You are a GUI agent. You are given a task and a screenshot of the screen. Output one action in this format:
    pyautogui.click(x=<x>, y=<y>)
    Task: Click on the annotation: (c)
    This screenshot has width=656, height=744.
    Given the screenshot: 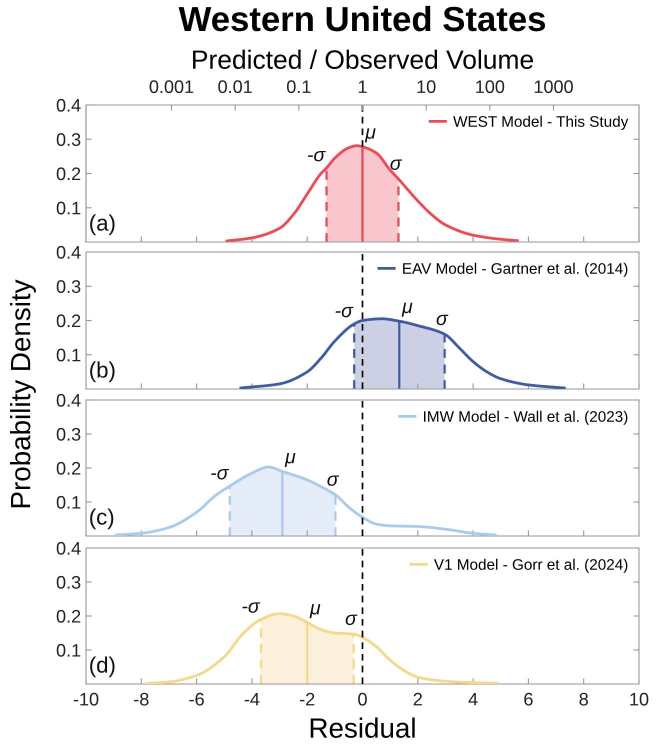 What is the action you would take?
    pyautogui.click(x=102, y=519)
    